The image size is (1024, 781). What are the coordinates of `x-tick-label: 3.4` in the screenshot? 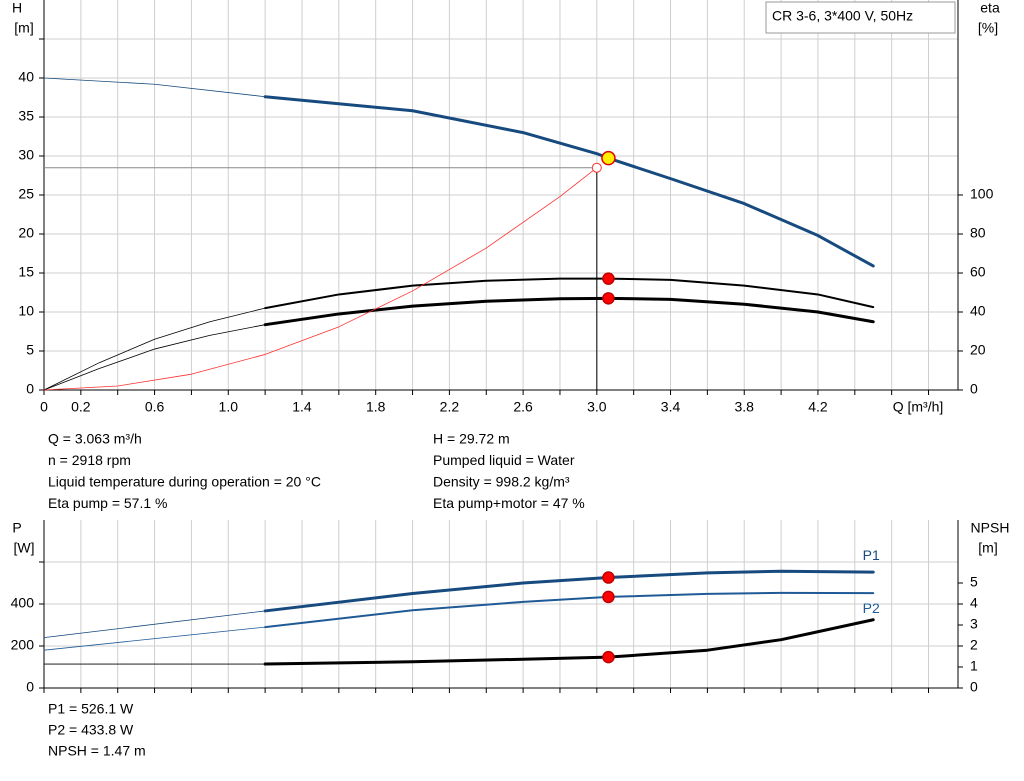 It's located at (671, 407).